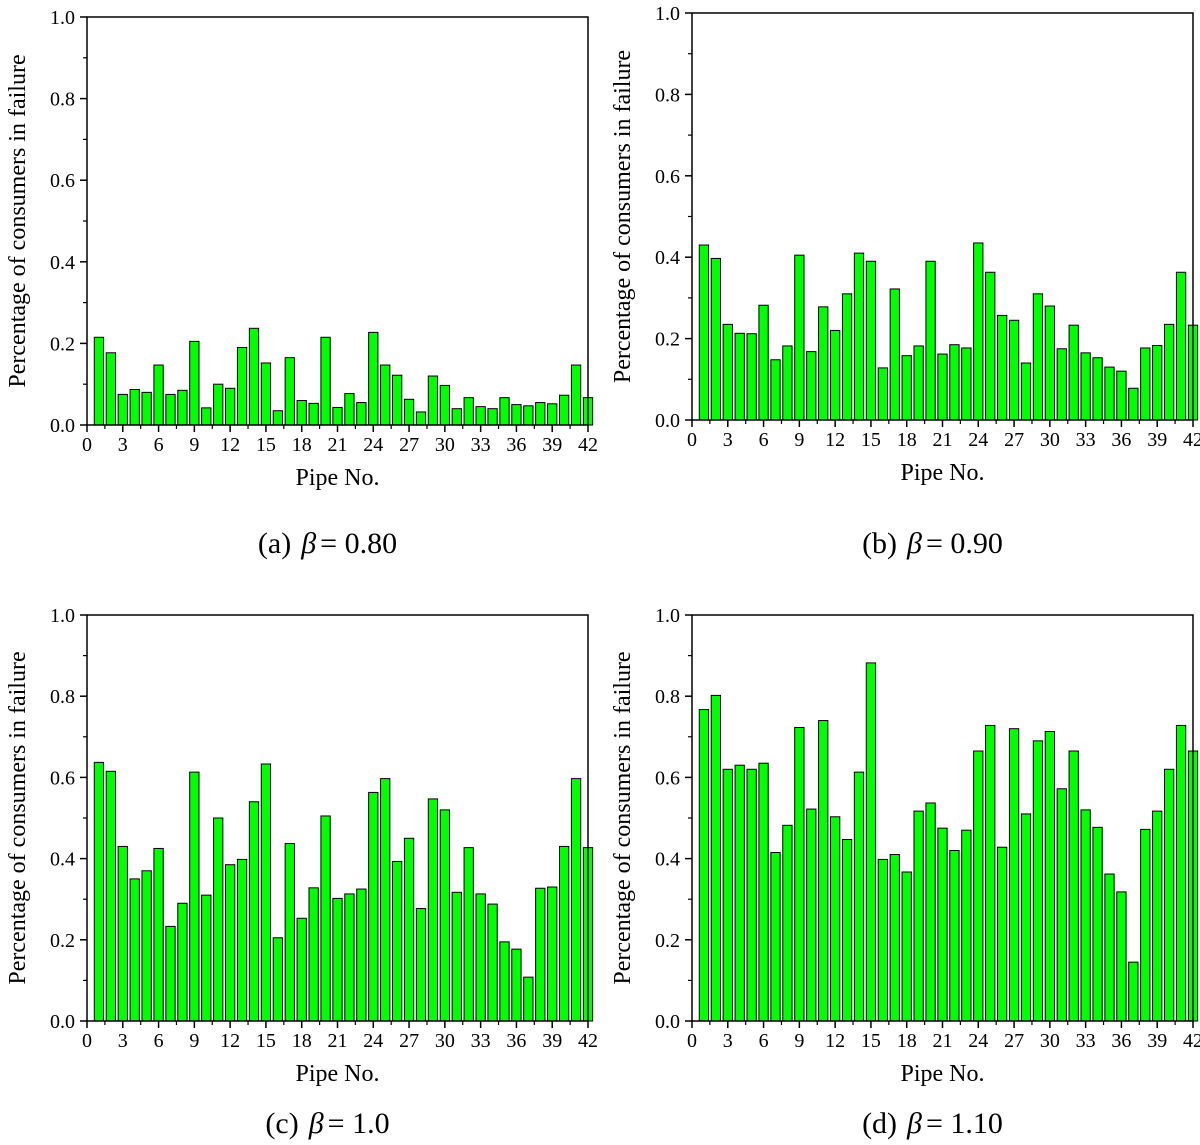 This screenshot has height=1145, width=1200. What do you see at coordinates (358, 543) in the screenshot?
I see `caption-value: = 0.80` at bounding box center [358, 543].